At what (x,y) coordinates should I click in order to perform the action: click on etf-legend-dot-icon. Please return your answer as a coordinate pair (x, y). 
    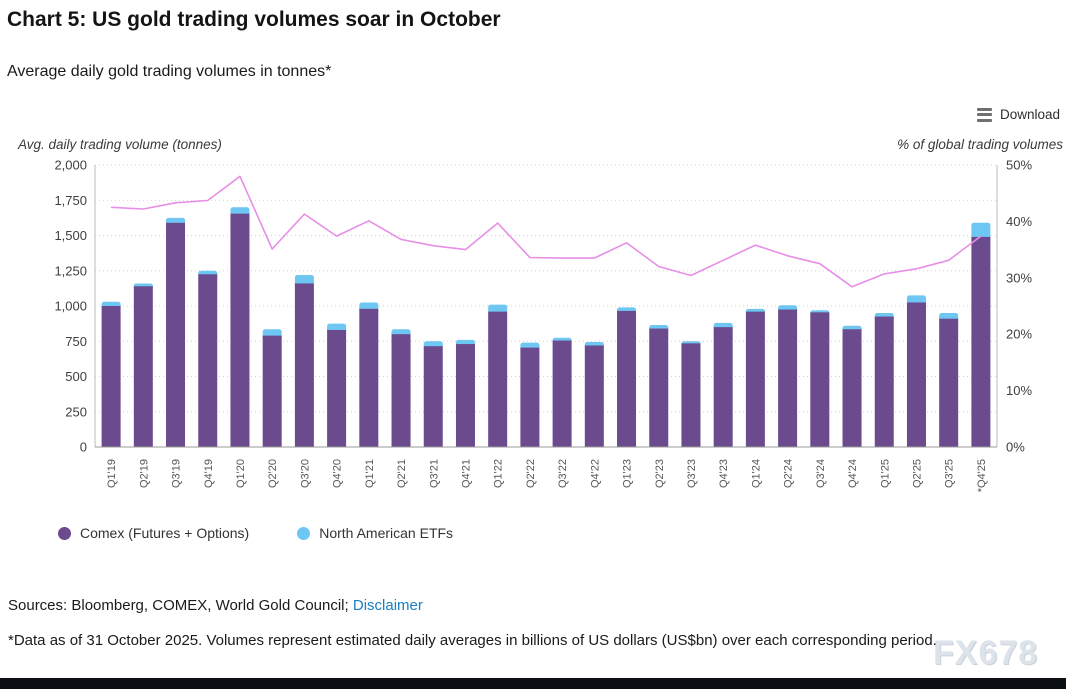
    Looking at the image, I should click on (304, 533).